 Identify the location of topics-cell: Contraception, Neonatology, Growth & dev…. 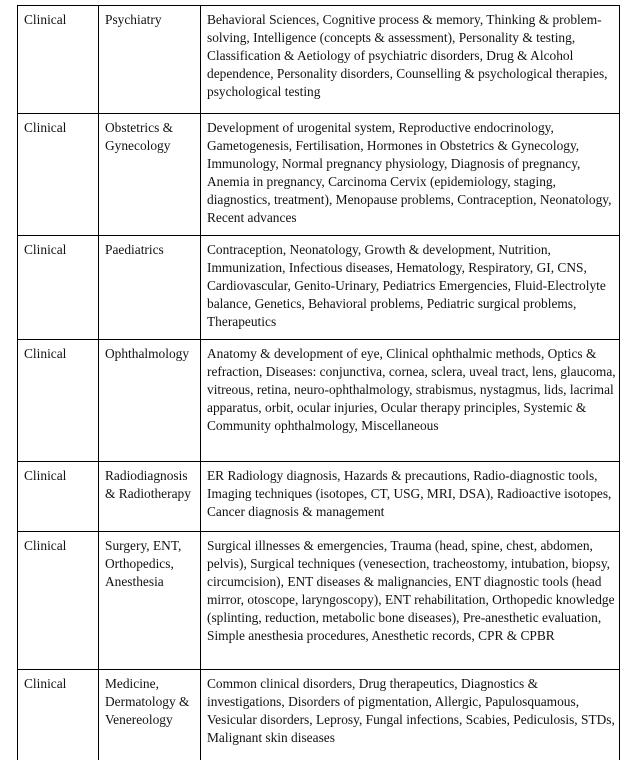
(410, 287).